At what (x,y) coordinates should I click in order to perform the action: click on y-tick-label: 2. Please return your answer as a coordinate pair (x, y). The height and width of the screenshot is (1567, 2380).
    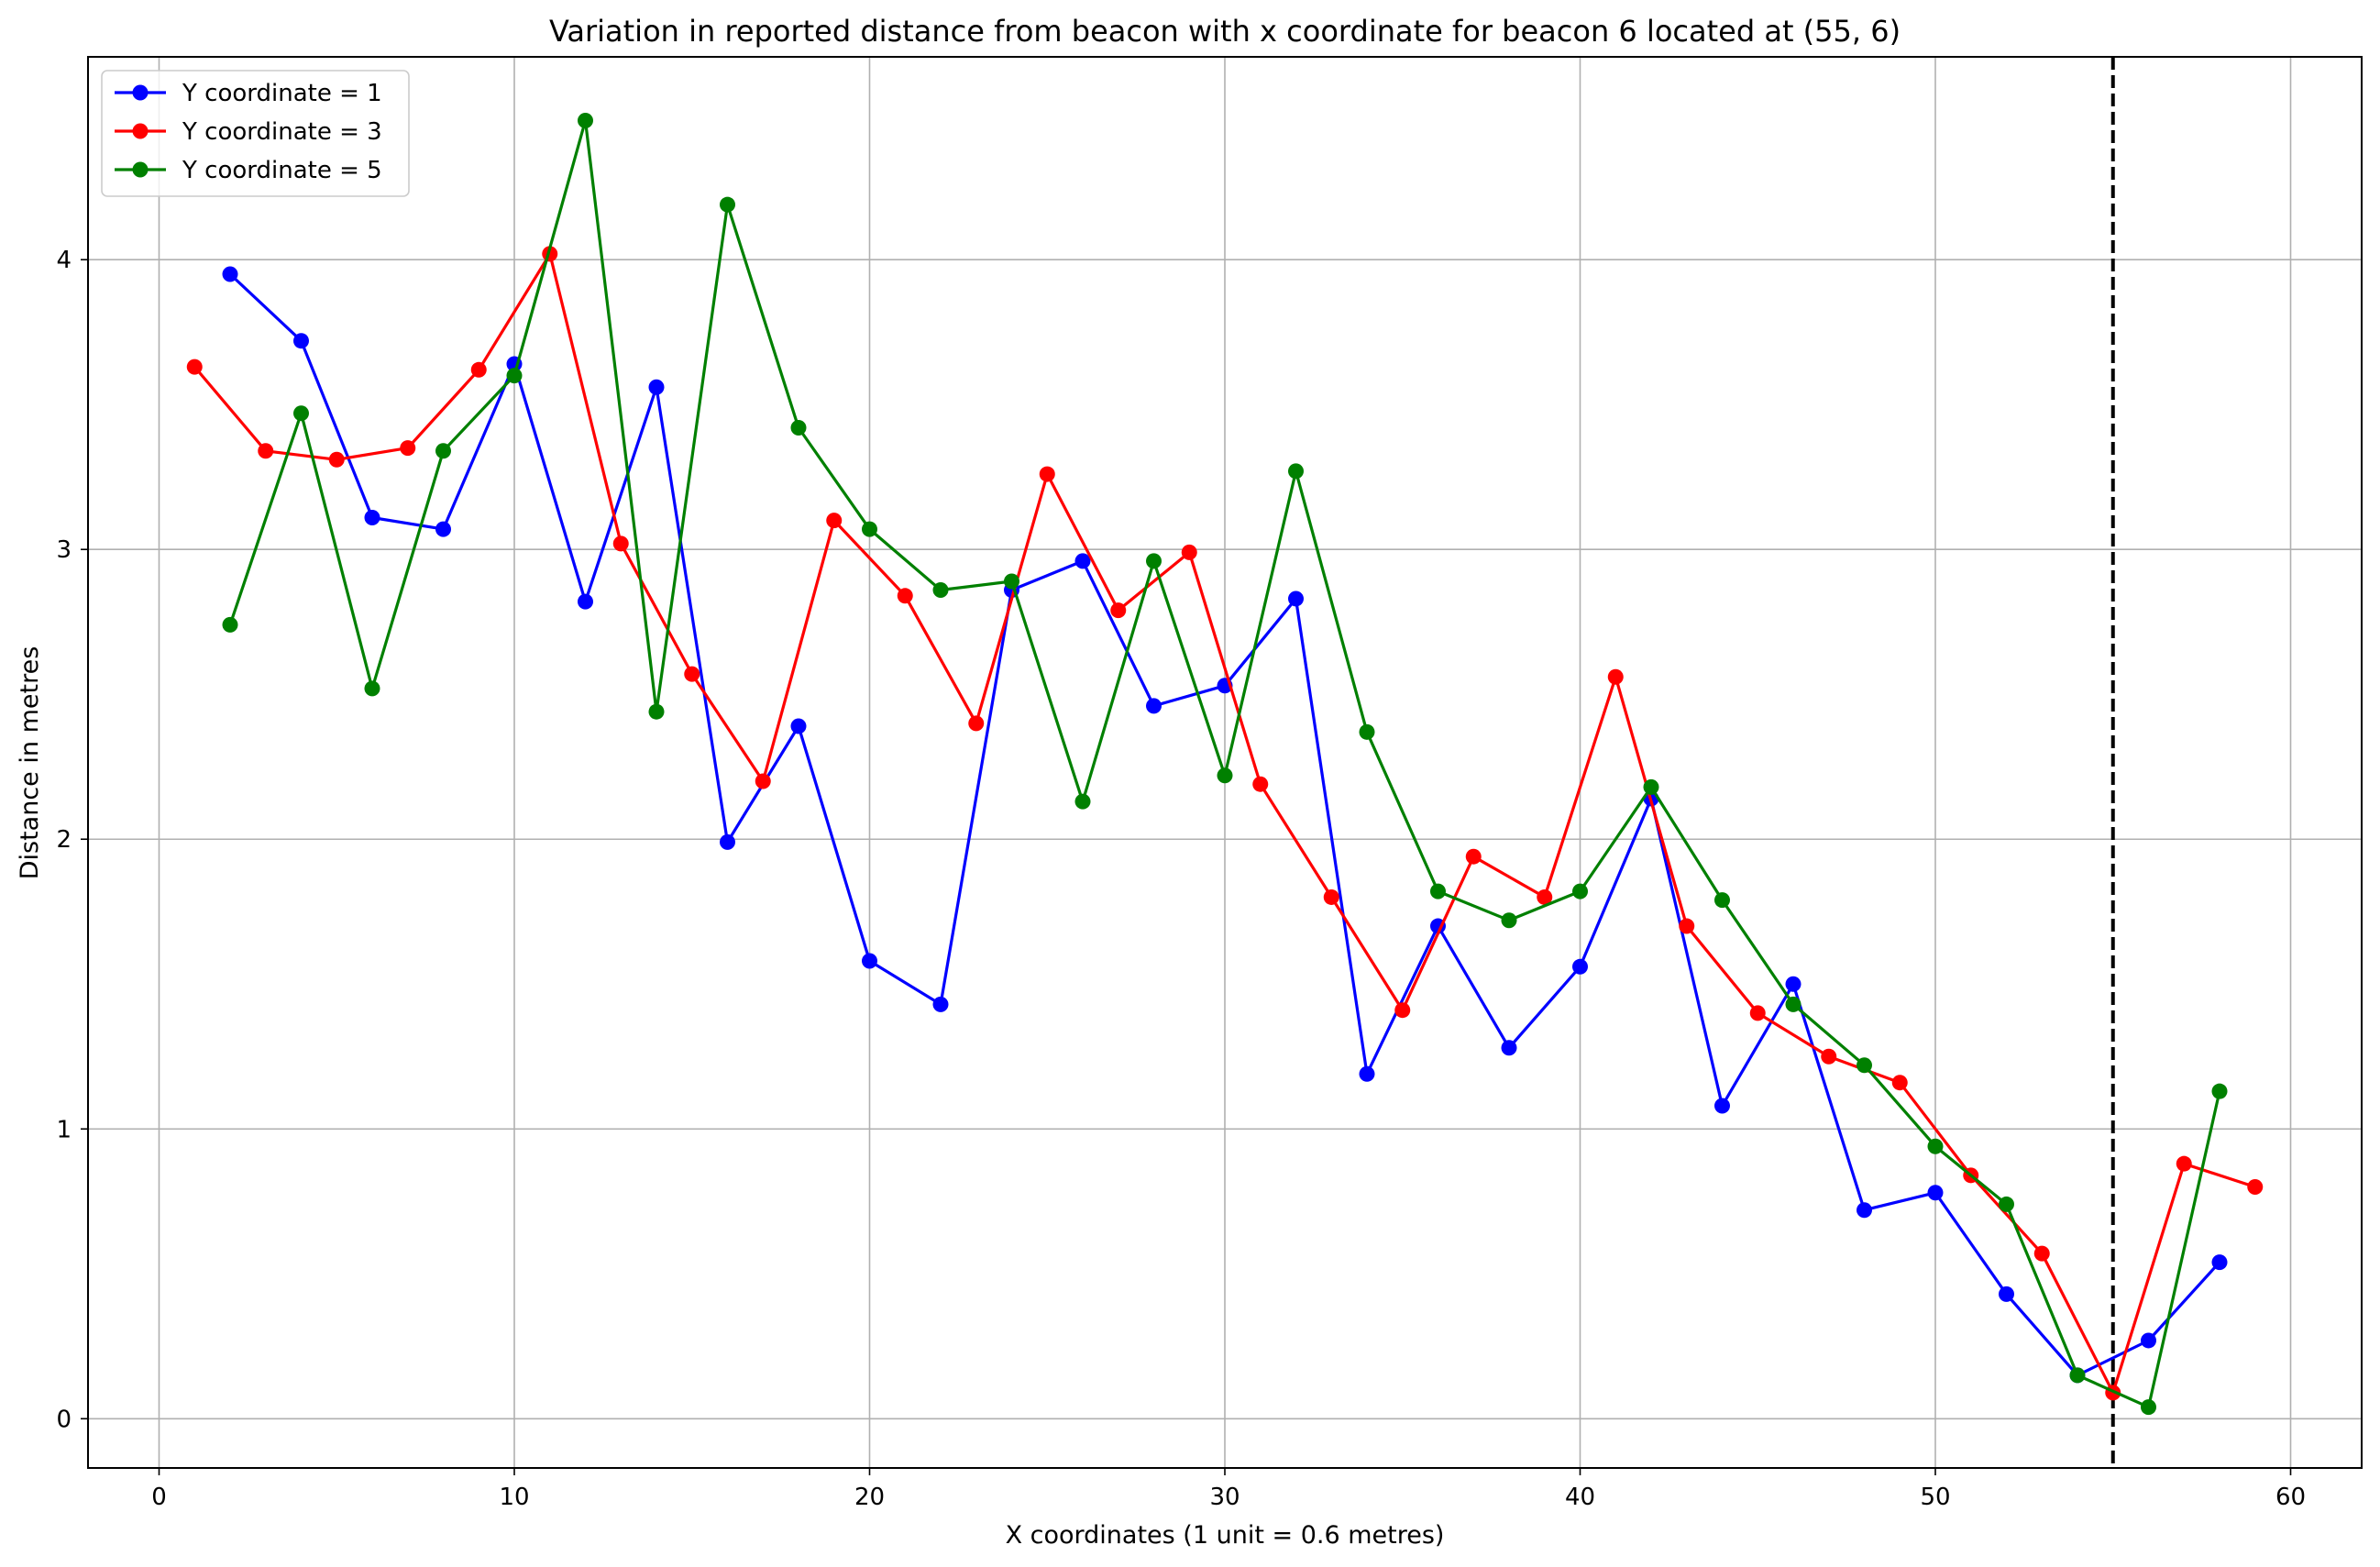
    Looking at the image, I should click on (64, 840).